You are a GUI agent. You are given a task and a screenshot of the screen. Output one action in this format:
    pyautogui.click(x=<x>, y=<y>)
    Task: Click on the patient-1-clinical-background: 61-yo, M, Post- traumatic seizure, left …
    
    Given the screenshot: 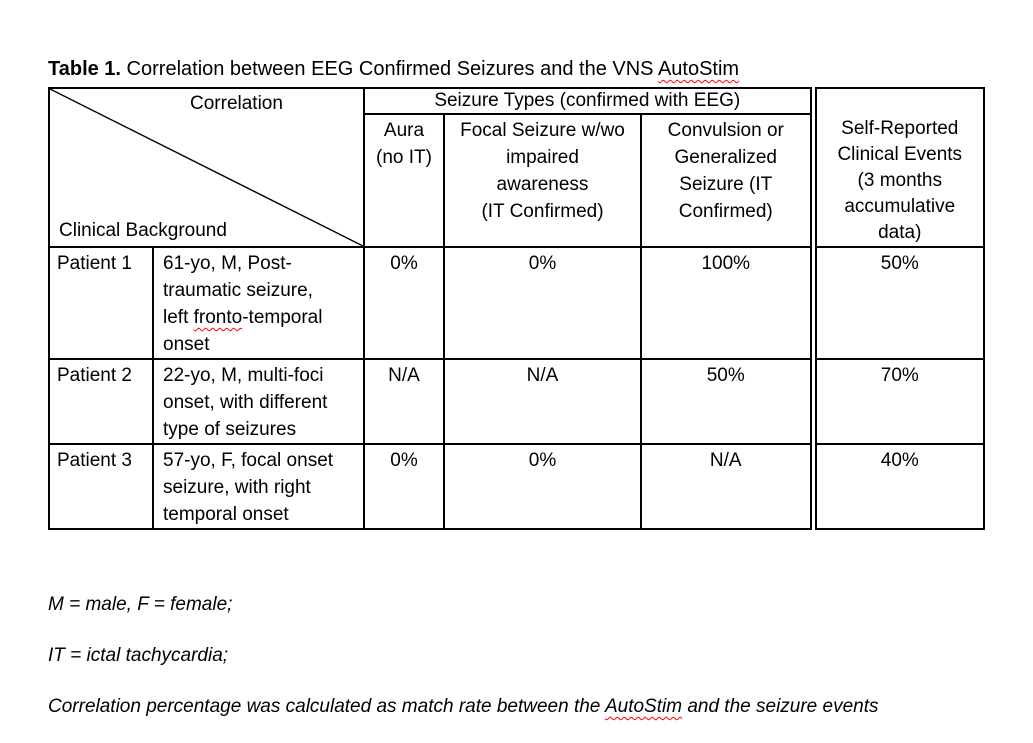 What is the action you would take?
    pyautogui.click(x=258, y=303)
    